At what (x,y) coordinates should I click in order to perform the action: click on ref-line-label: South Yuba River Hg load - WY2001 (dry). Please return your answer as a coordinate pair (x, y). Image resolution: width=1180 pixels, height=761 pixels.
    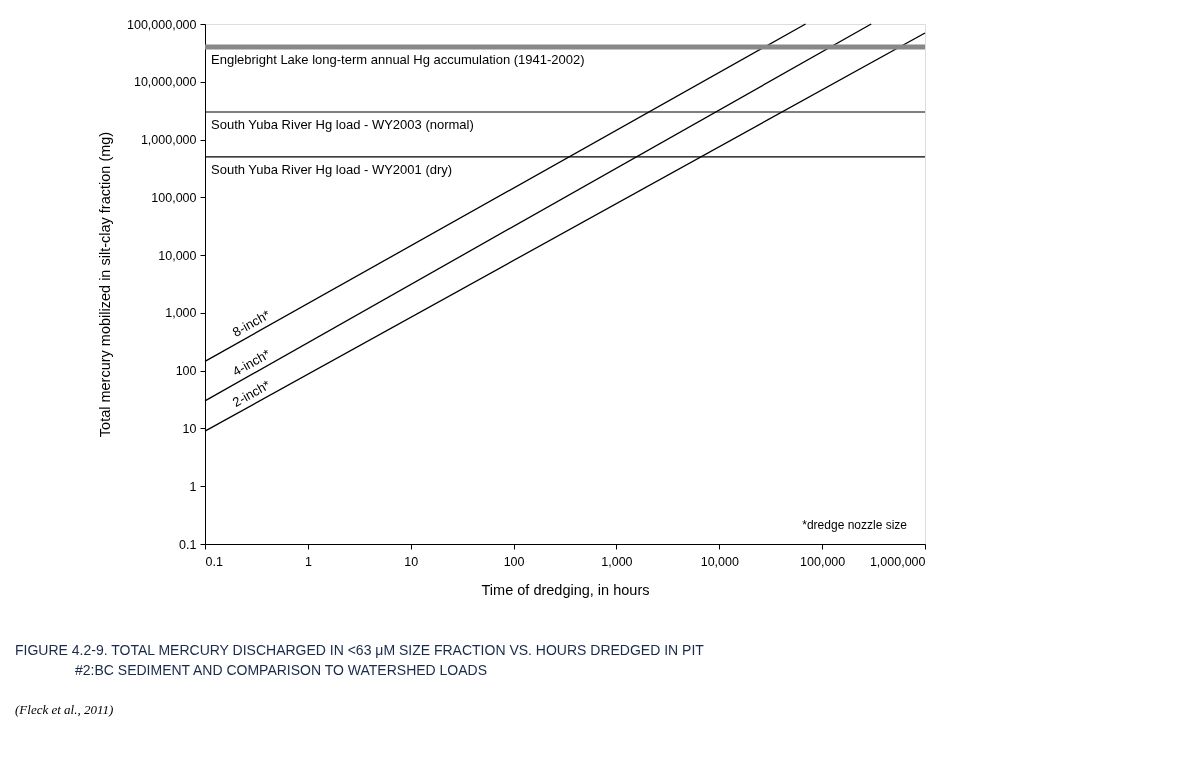
    Looking at the image, I should click on (332, 169).